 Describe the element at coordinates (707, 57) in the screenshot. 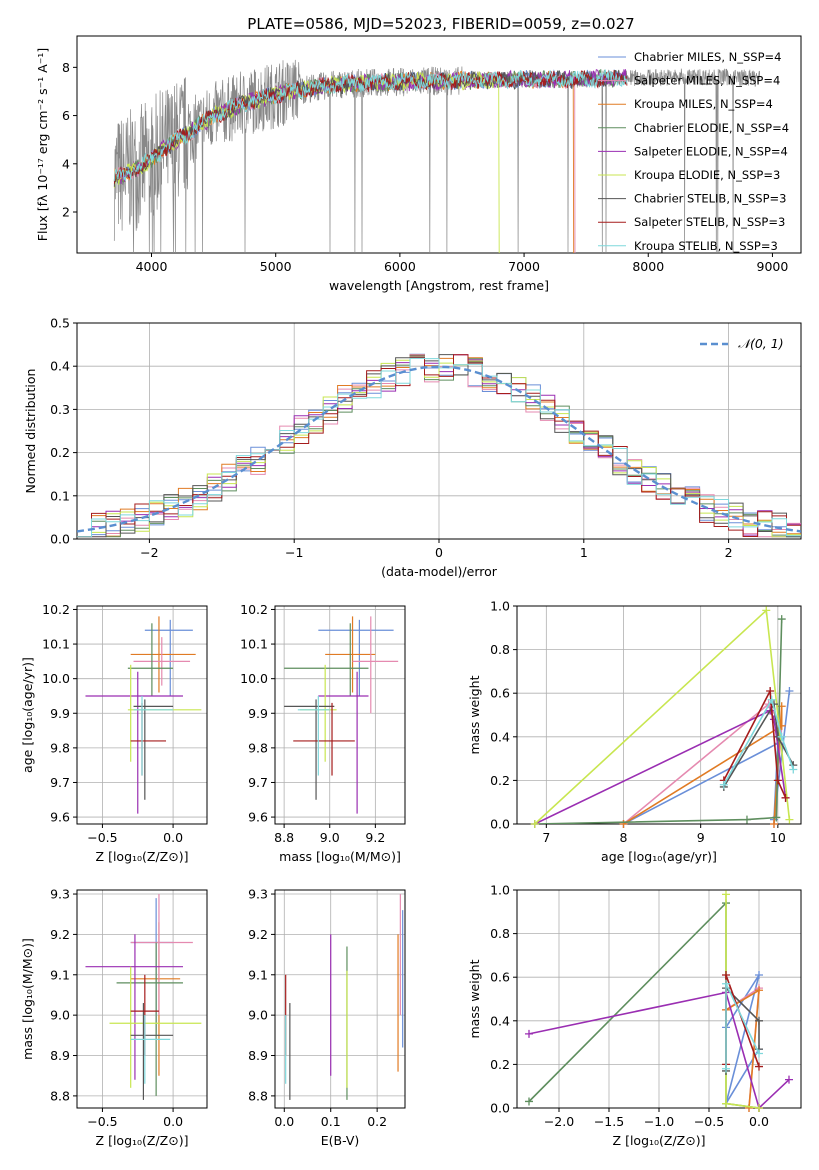

I see `legend-entry: Chabrier MILES, N_SSP=4` at that location.